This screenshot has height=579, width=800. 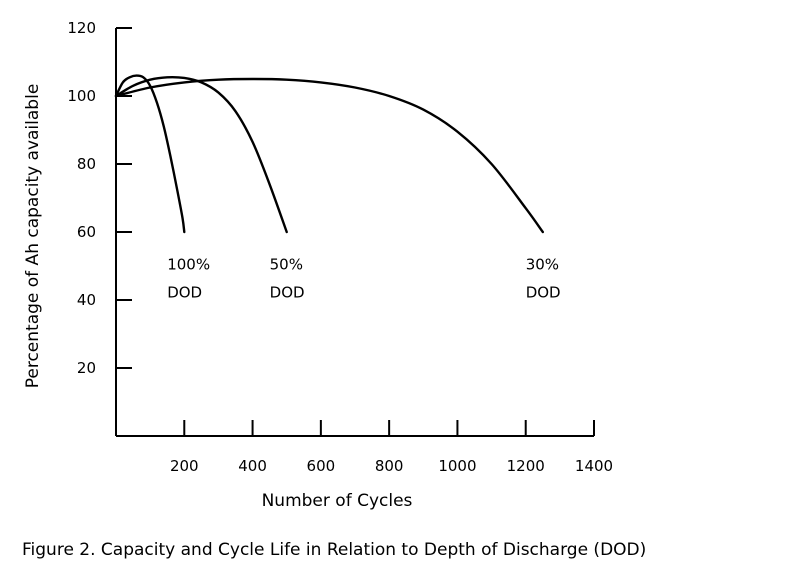 I want to click on series-label-1-line2: DOD, so click(x=184, y=292).